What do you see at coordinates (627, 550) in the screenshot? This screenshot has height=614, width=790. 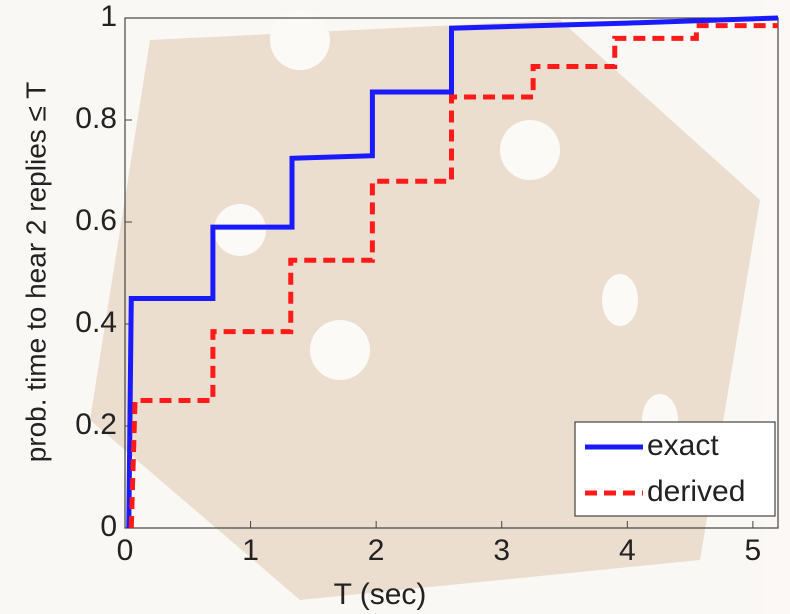 I see `x-tick-label: 4` at bounding box center [627, 550].